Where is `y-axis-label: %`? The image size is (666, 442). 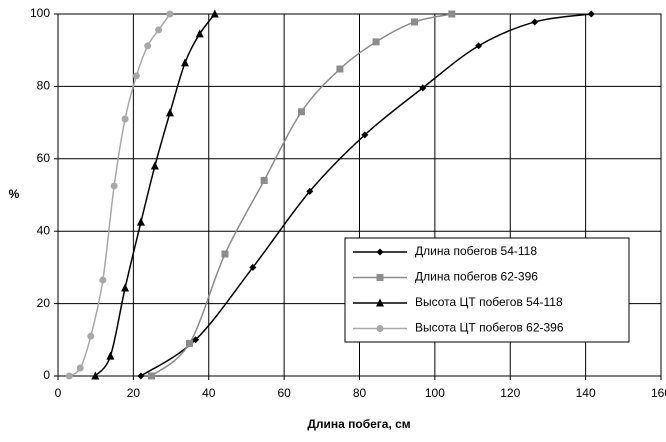
y-axis-label: % is located at coordinates (14, 194).